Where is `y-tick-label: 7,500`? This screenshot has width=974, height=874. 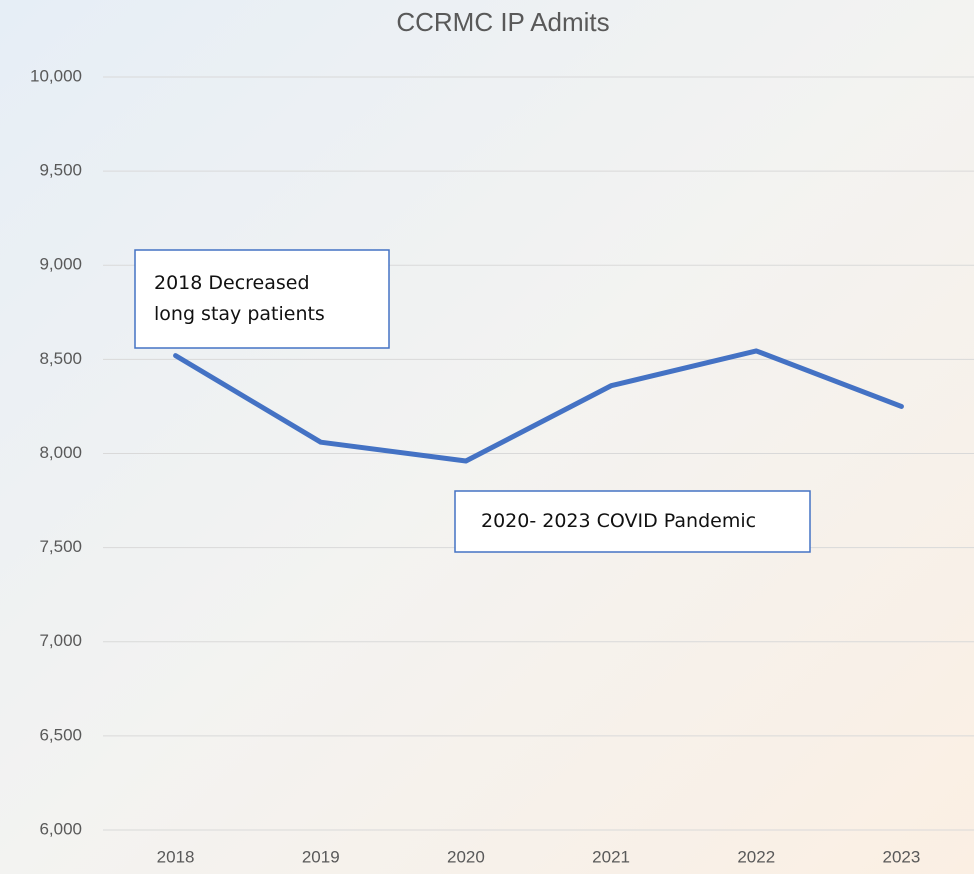 y-tick-label: 7,500 is located at coordinates (60, 546).